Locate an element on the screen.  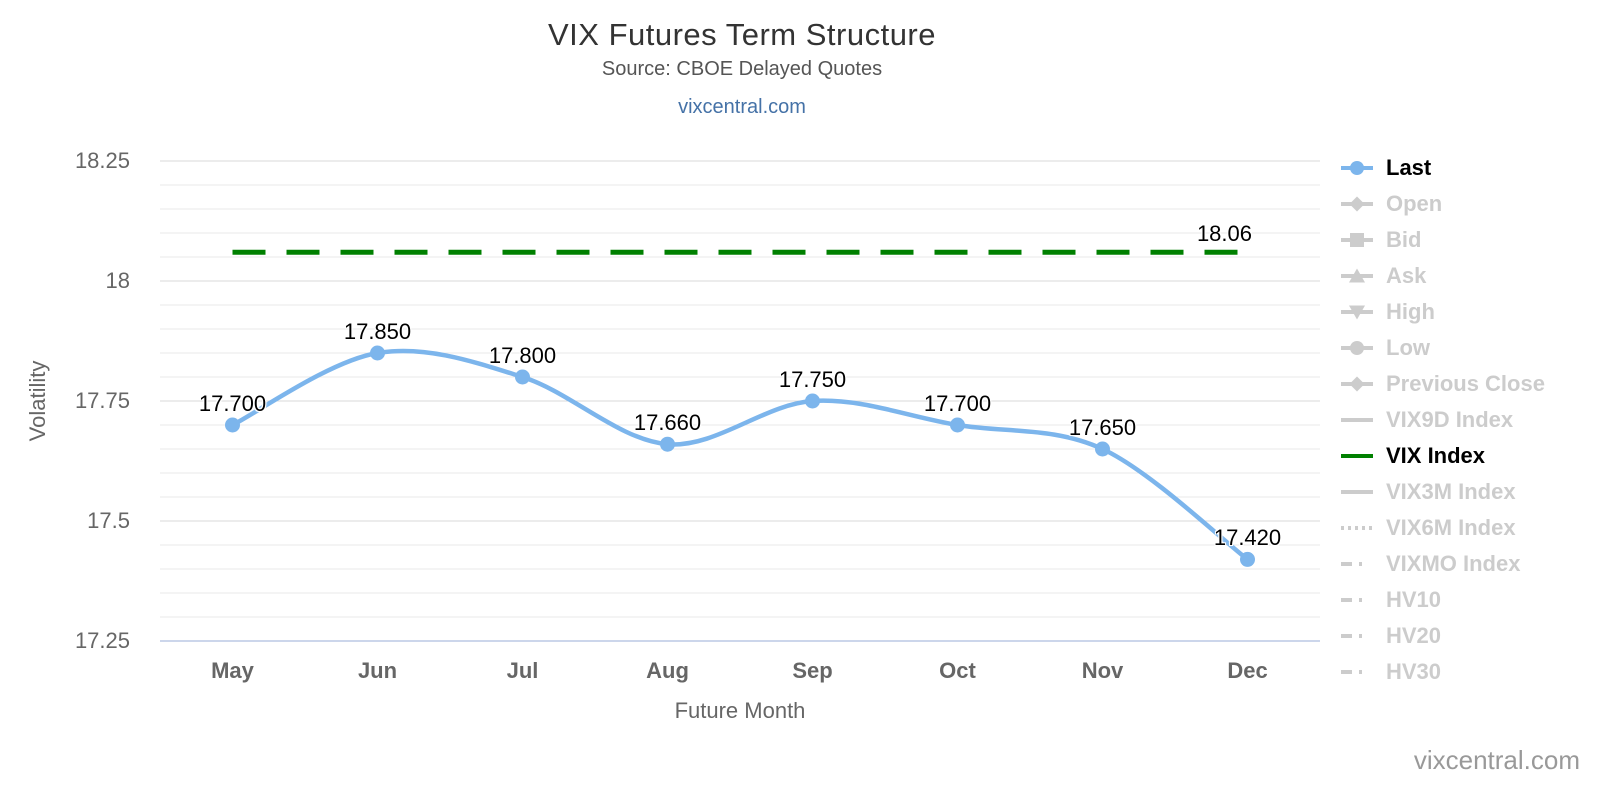
legend-item-label: High is located at coordinates (1410, 311).